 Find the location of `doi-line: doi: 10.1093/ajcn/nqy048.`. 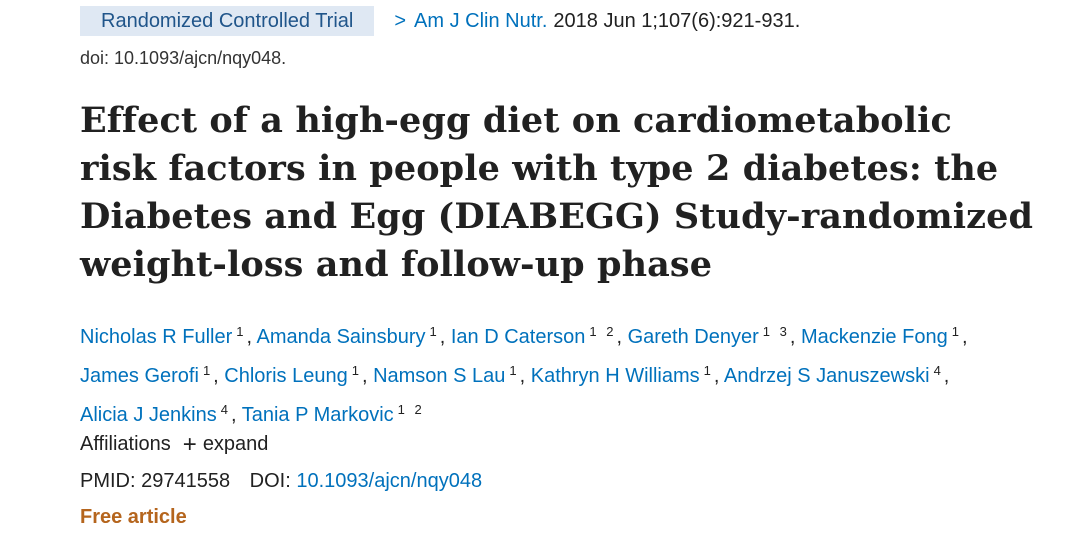

doi-line: doi: 10.1093/ajcn/nqy048. is located at coordinates (183, 58).